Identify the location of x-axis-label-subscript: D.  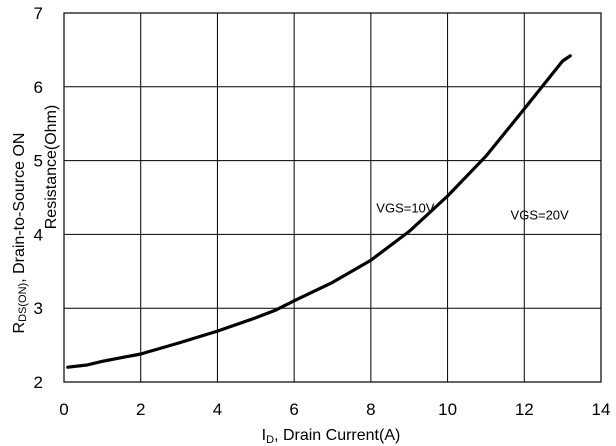
(270, 440).